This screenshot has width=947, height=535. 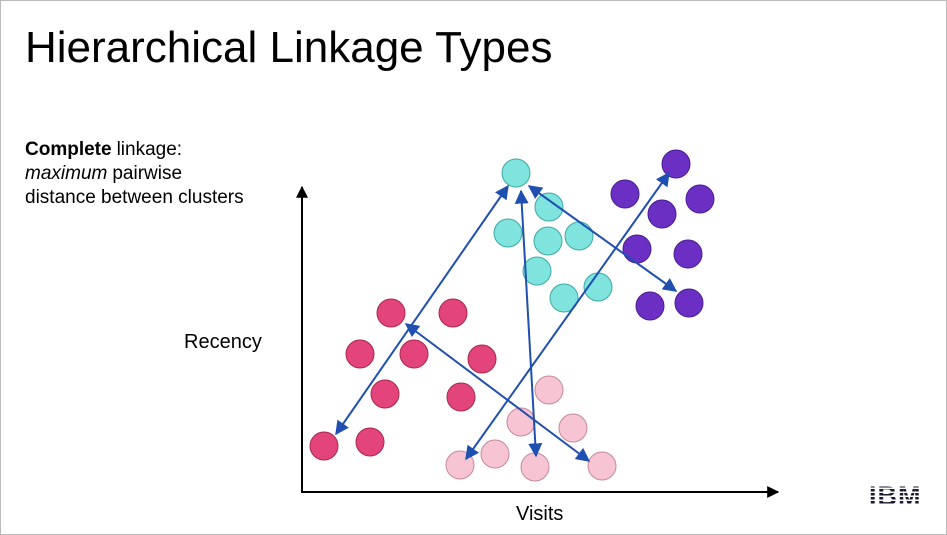 I want to click on bold-term: Complete, so click(x=68, y=149).